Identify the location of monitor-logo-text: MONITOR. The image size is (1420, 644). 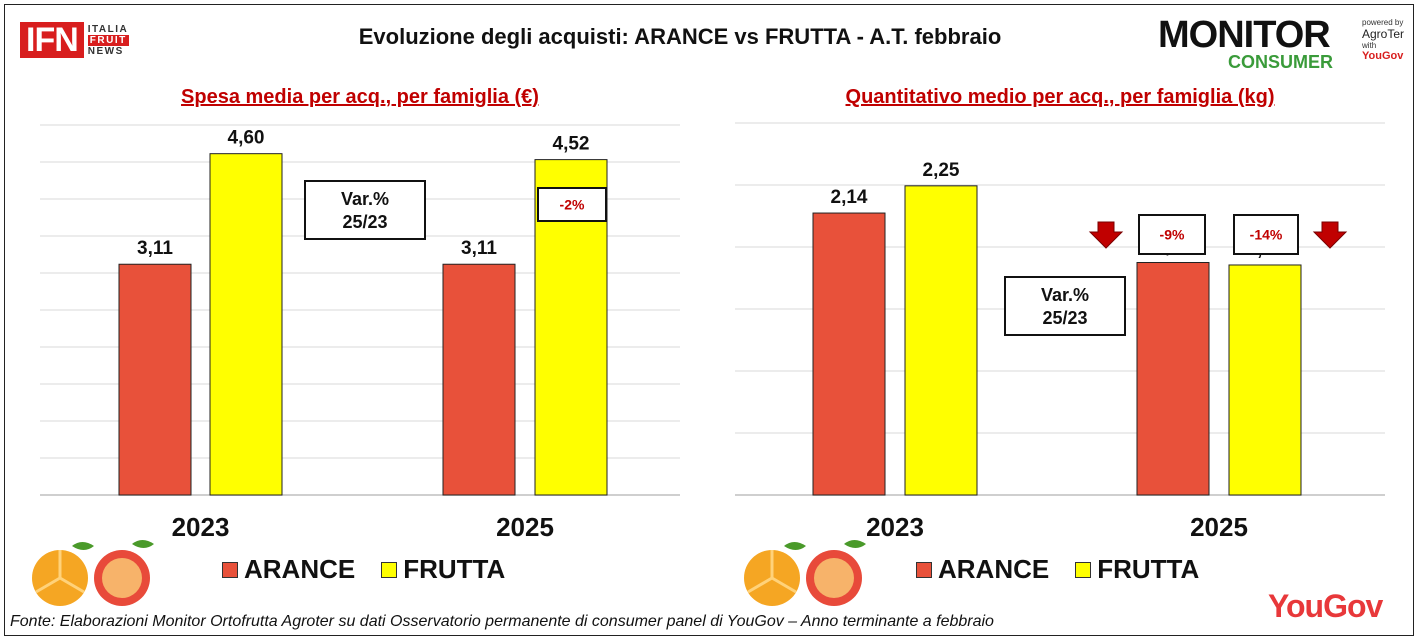
(1244, 35).